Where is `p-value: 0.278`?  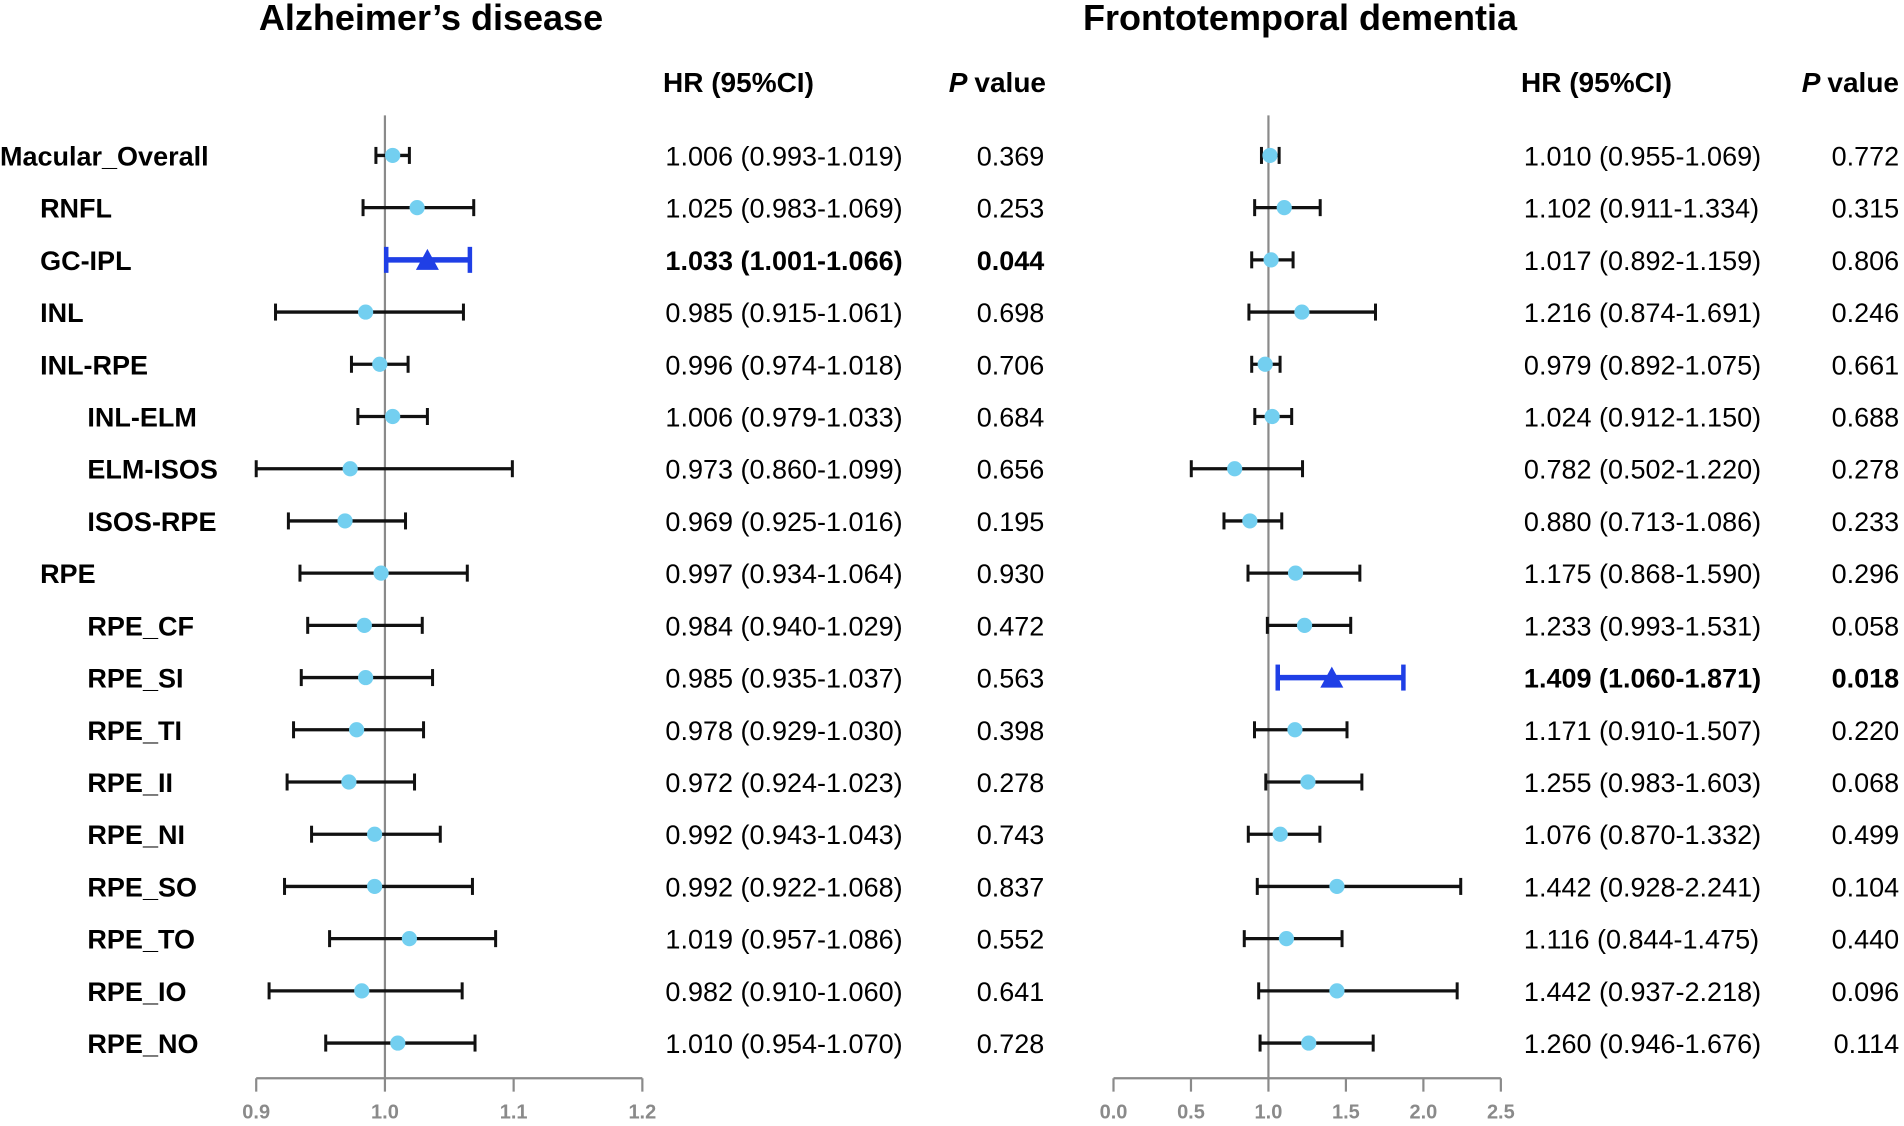 p-value: 0.278 is located at coordinates (1866, 470).